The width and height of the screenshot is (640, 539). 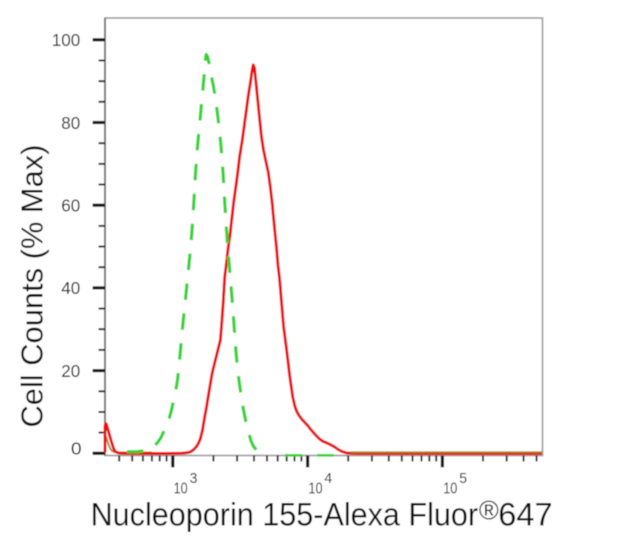 What do you see at coordinates (31, 286) in the screenshot?
I see `svg-text: Cell Counts (% Max)` at bounding box center [31, 286].